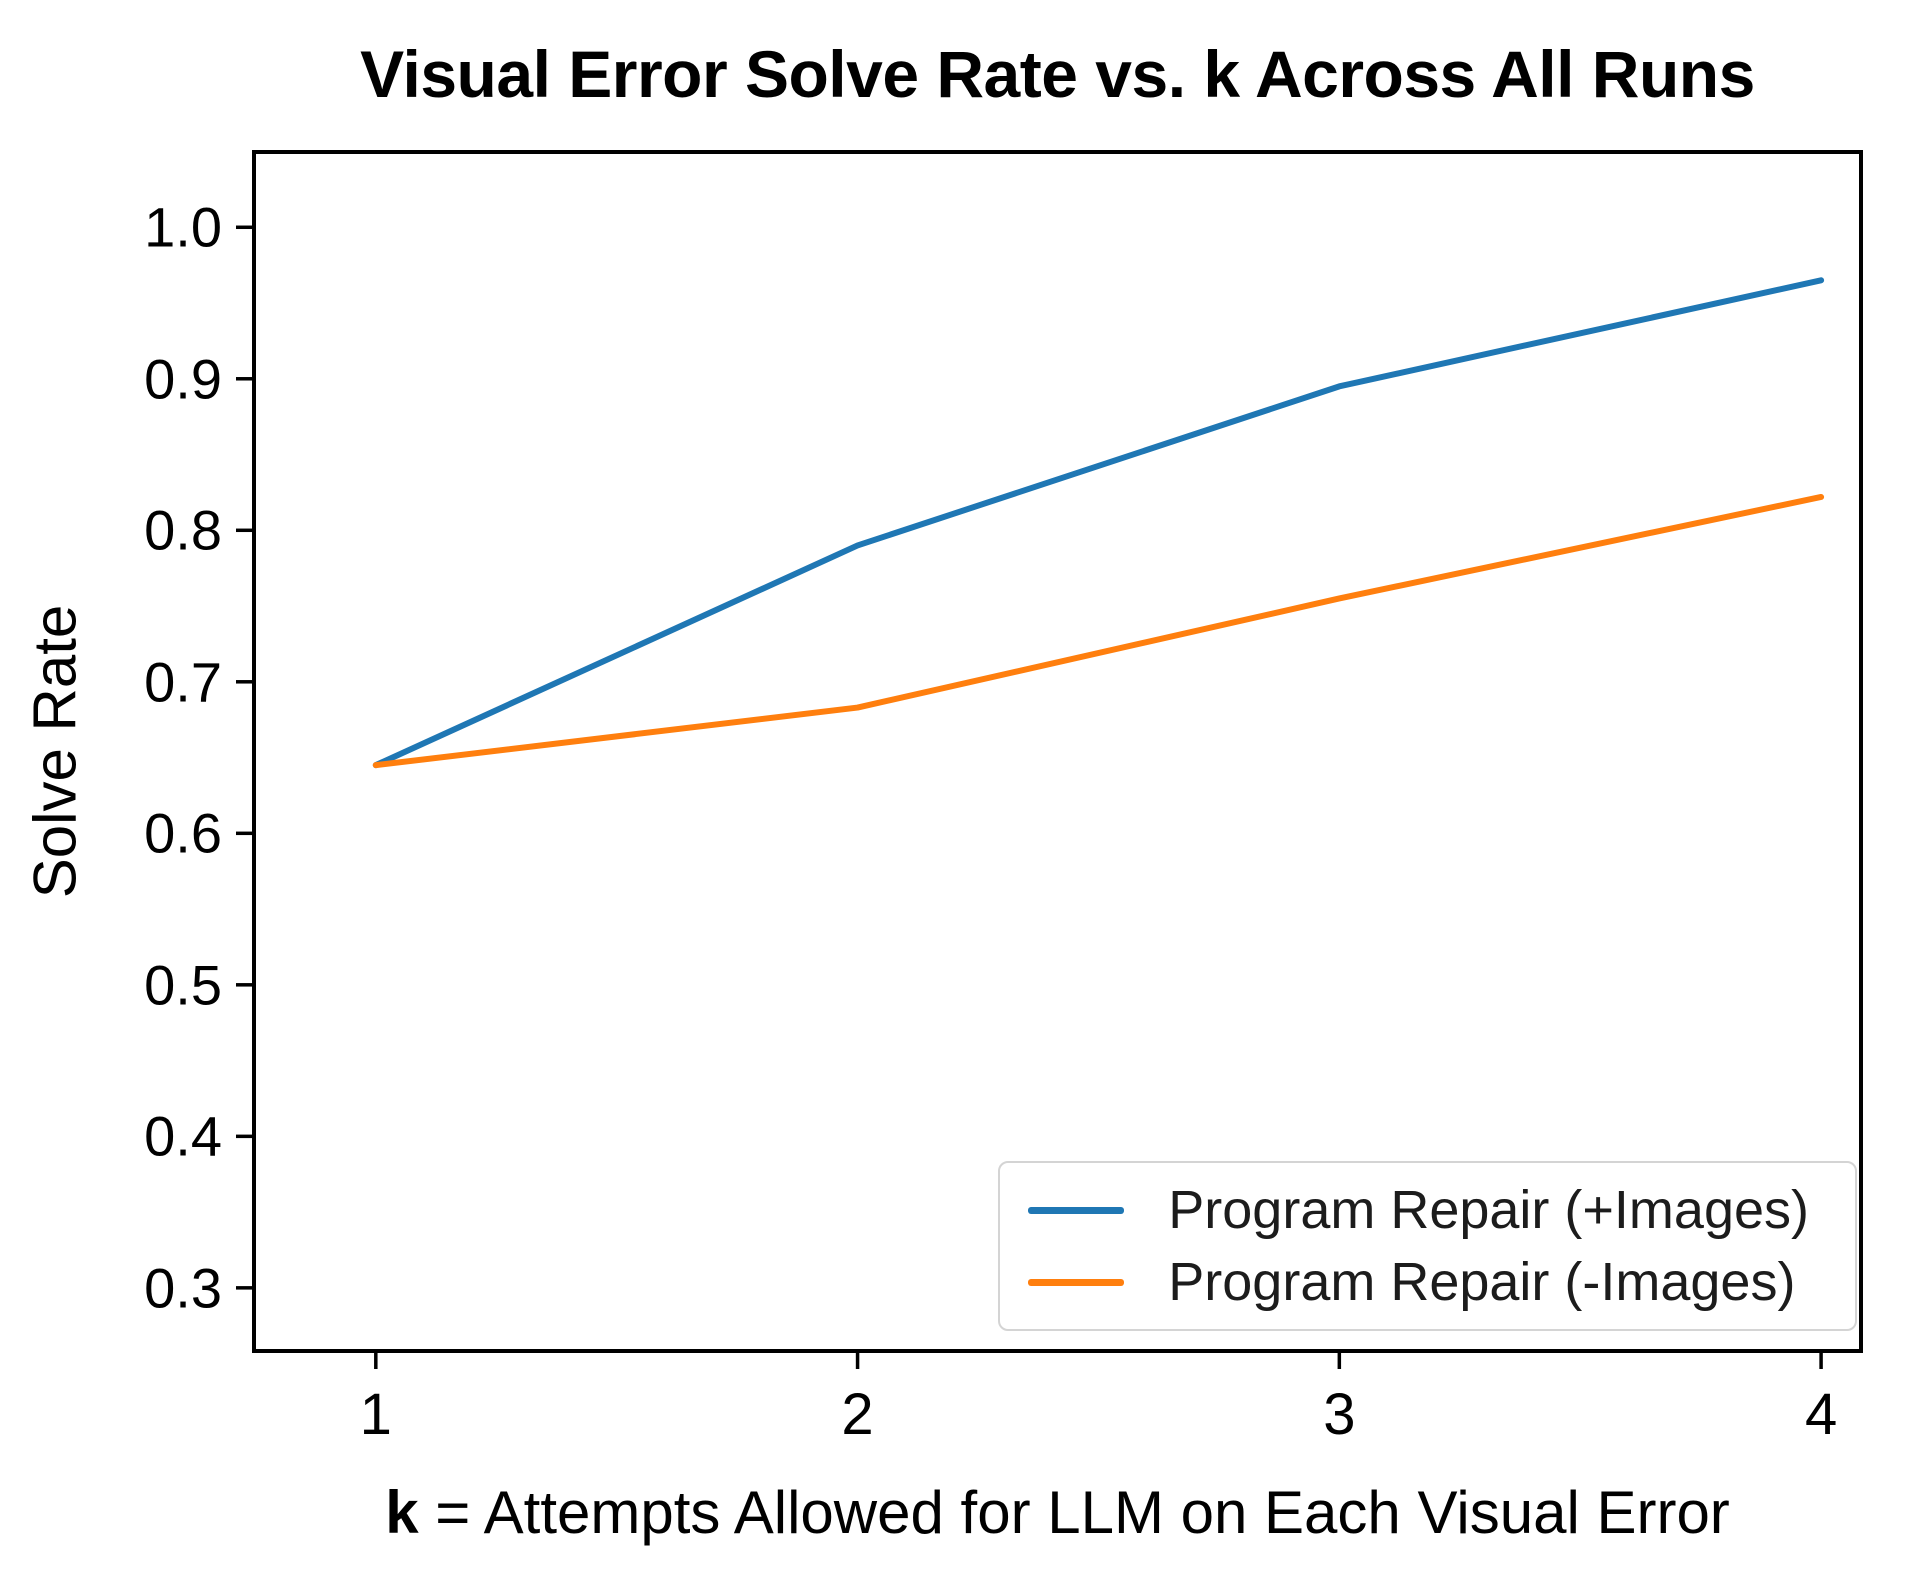 The width and height of the screenshot is (1920, 1577). What do you see at coordinates (402, 1512) in the screenshot?
I see `x-axis-label-bold-k: k` at bounding box center [402, 1512].